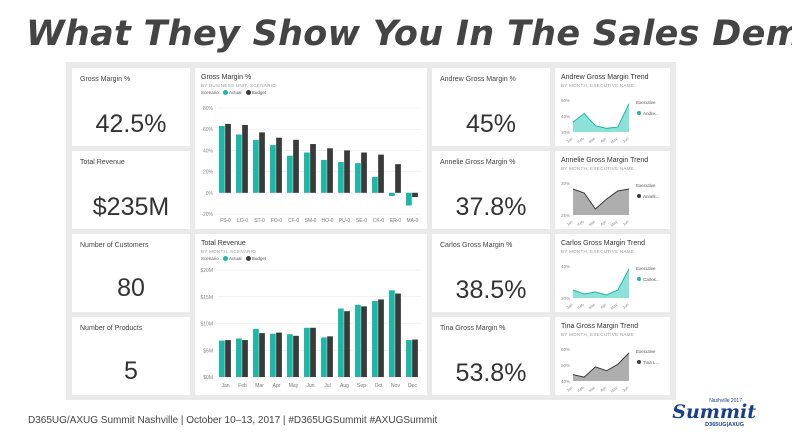 This screenshot has width=792, height=445. Describe the element at coordinates (409, 34) in the screenshot. I see `slide-title: What They Show You In The Sales Demo` at that location.